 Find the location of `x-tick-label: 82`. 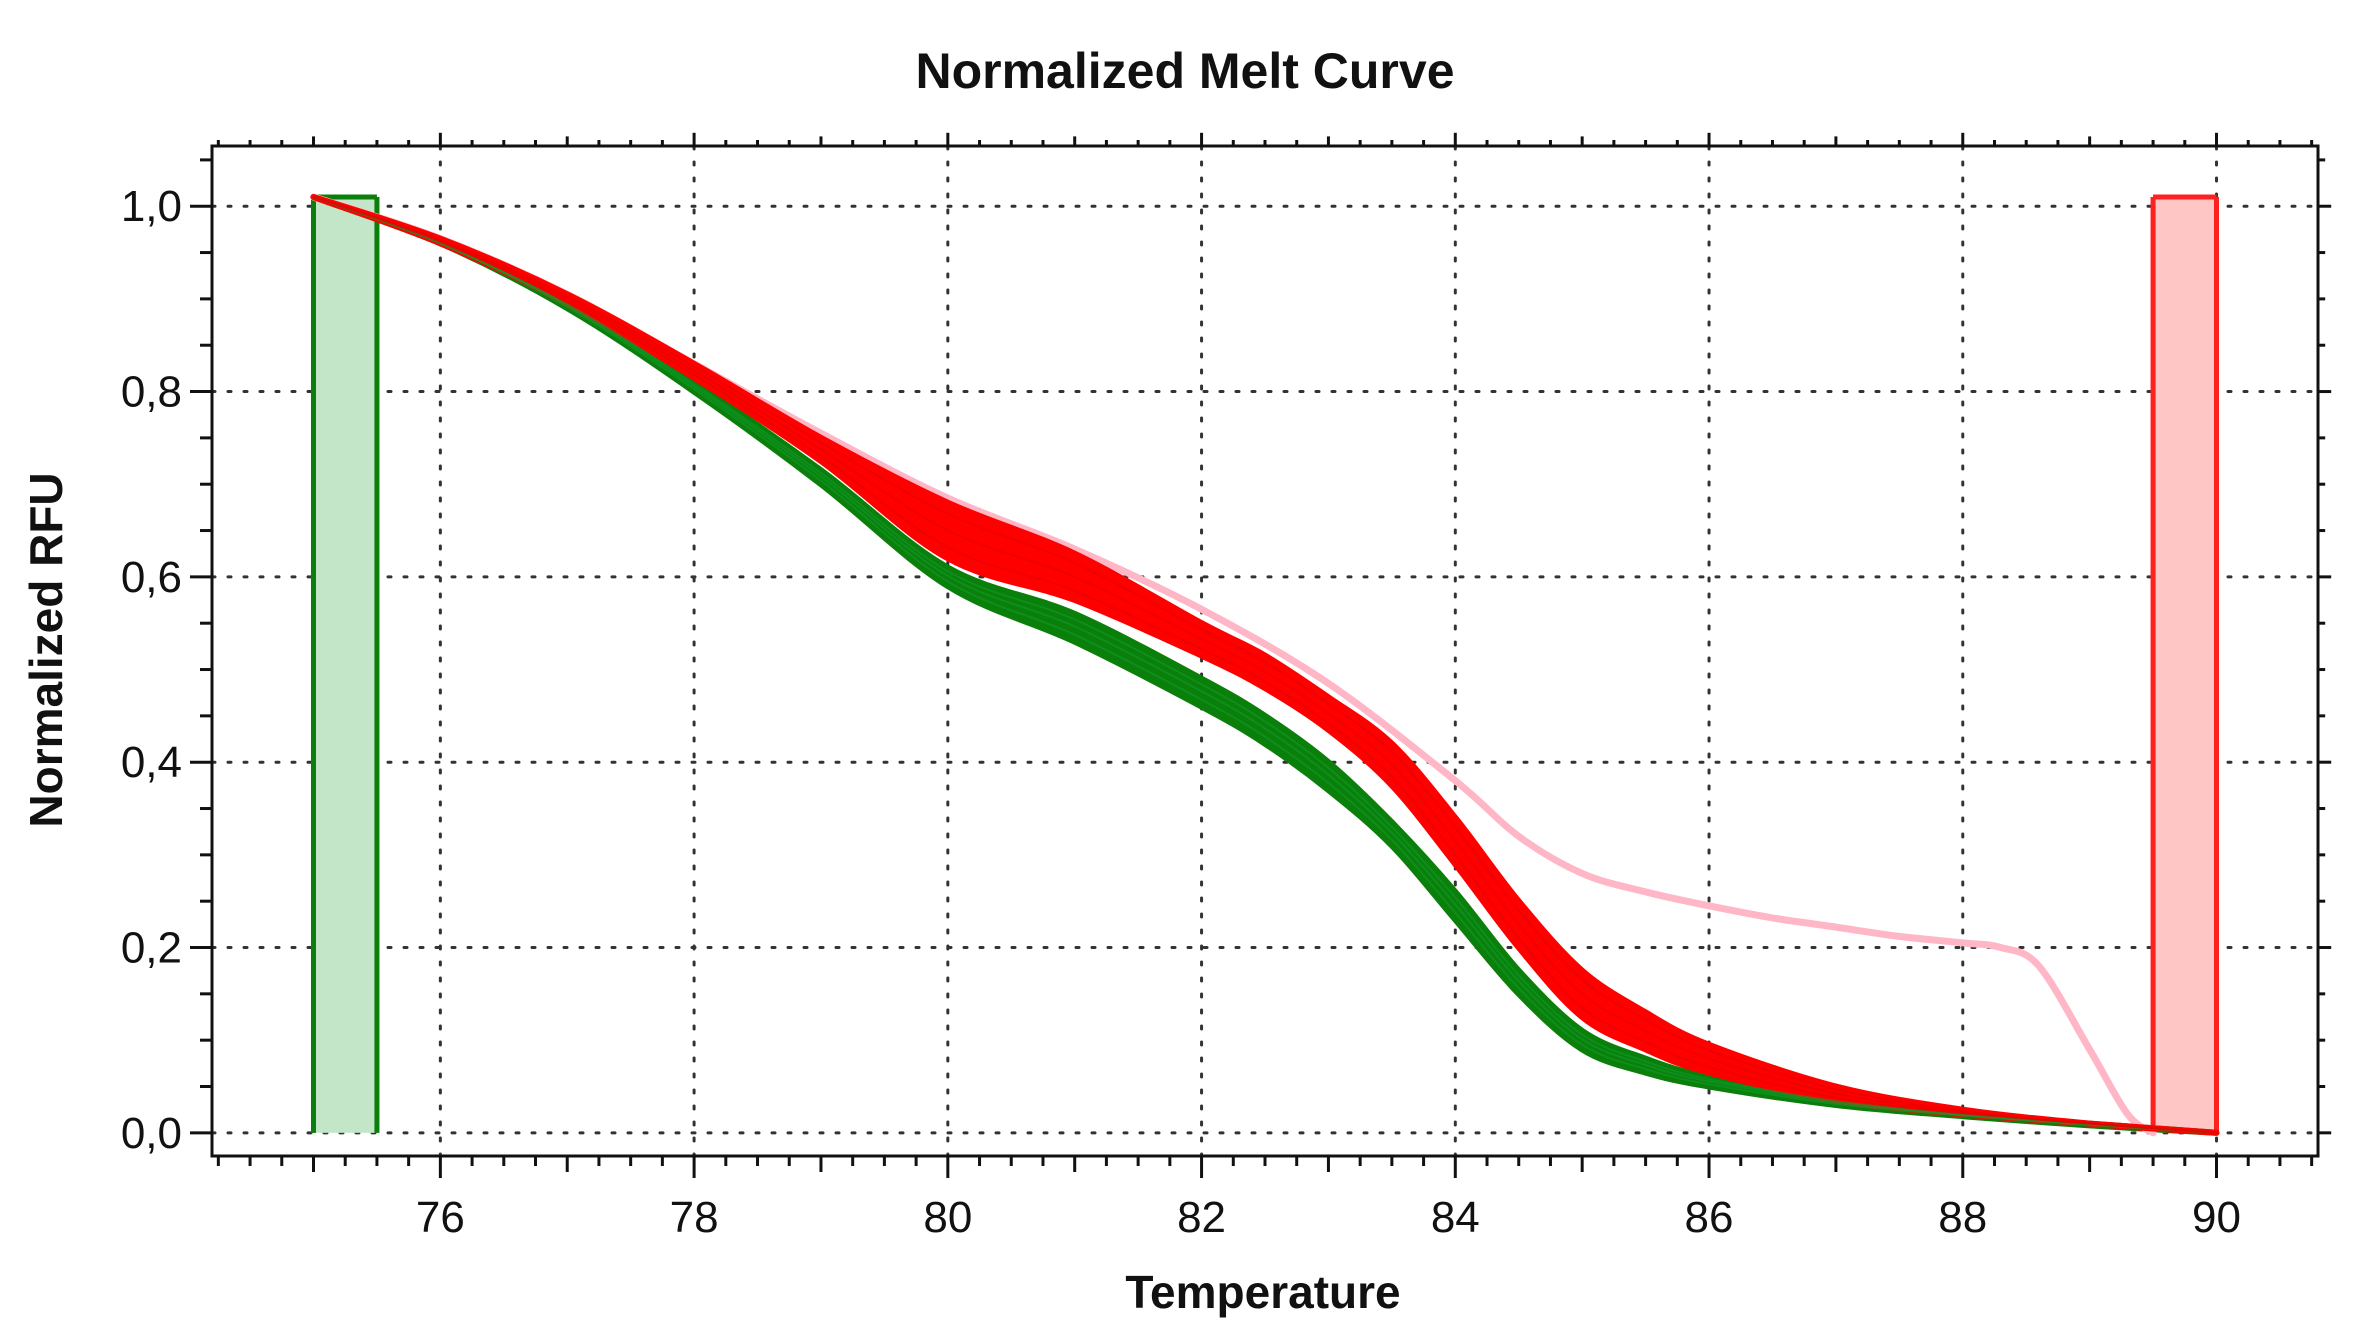

x-tick-label: 82 is located at coordinates (1201, 1217).